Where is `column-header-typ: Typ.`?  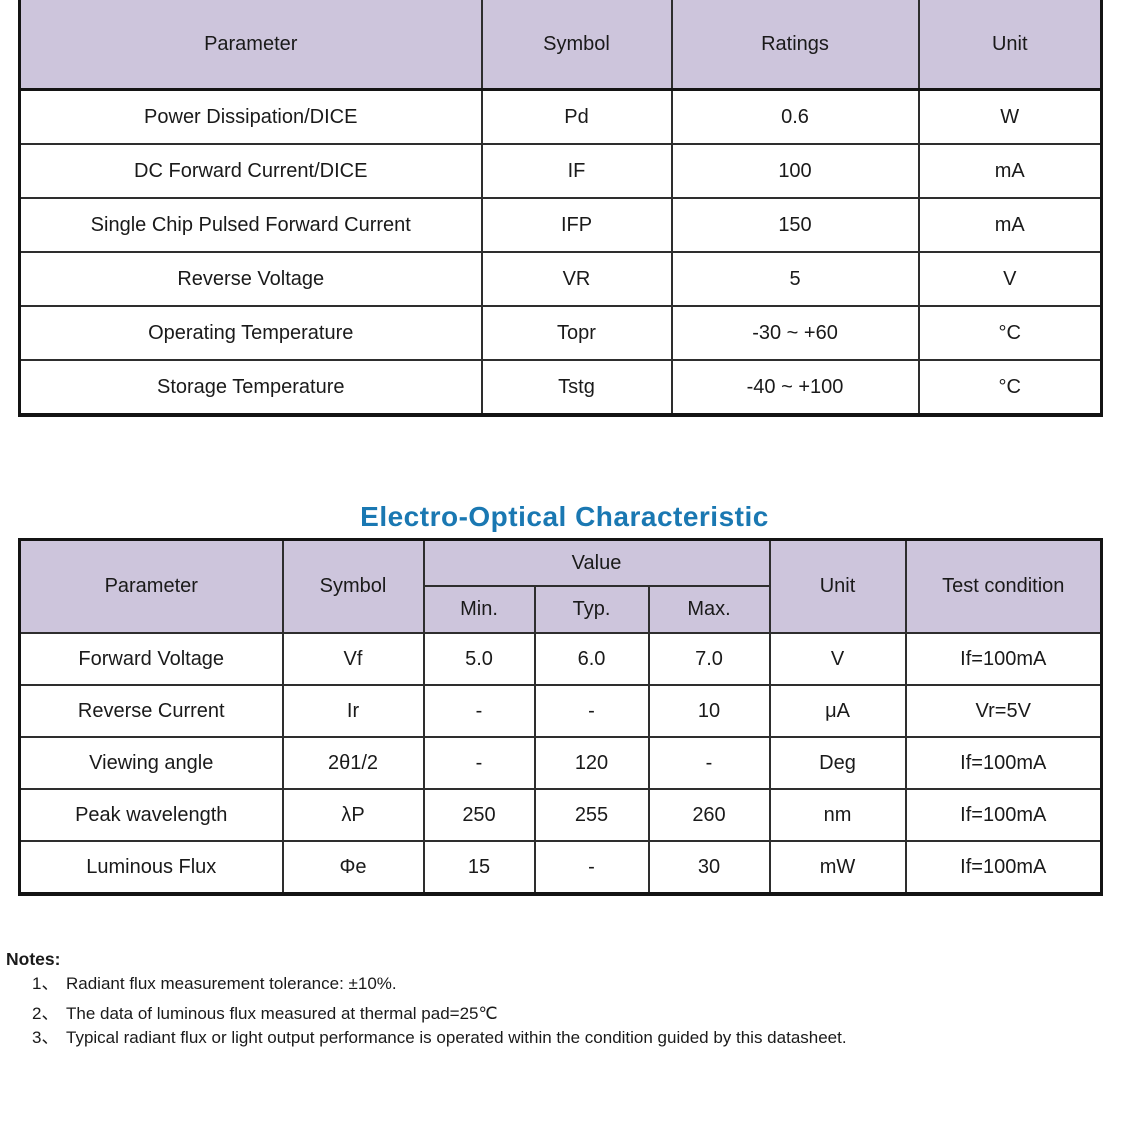
column-header-typ: Typ. is located at coordinates (591, 609).